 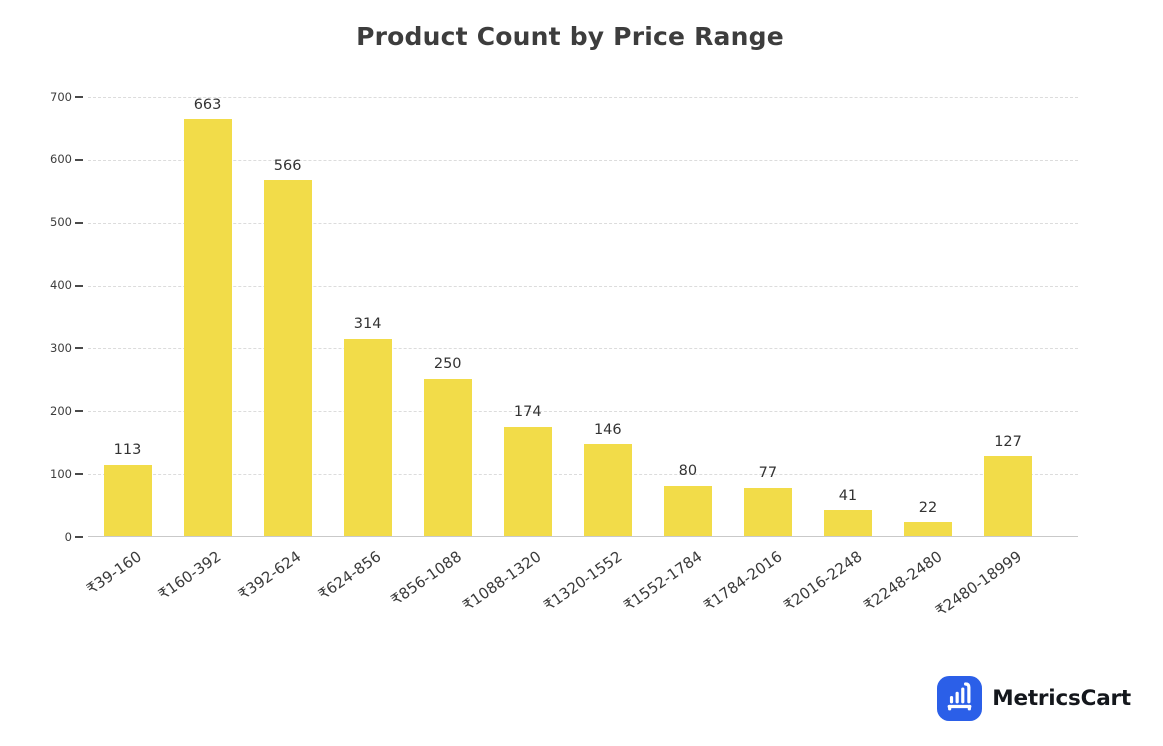 What do you see at coordinates (61, 96) in the screenshot?
I see `y-axis-tick-label: 700` at bounding box center [61, 96].